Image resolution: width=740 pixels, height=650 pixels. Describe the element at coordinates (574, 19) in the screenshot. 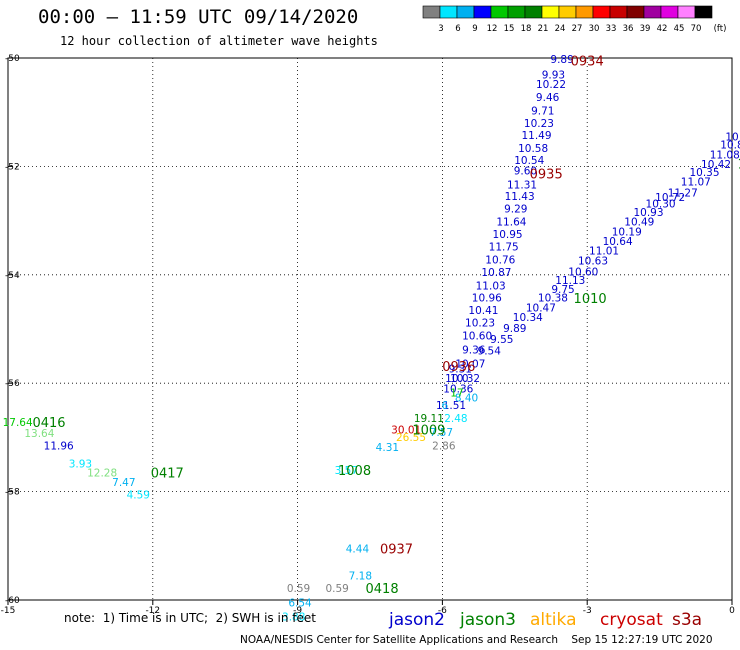

I see `color-scale-bar: 3 6 9 12 15 18 21 24 27 30 33 36 39 42 45 70 (ft)` at that location.